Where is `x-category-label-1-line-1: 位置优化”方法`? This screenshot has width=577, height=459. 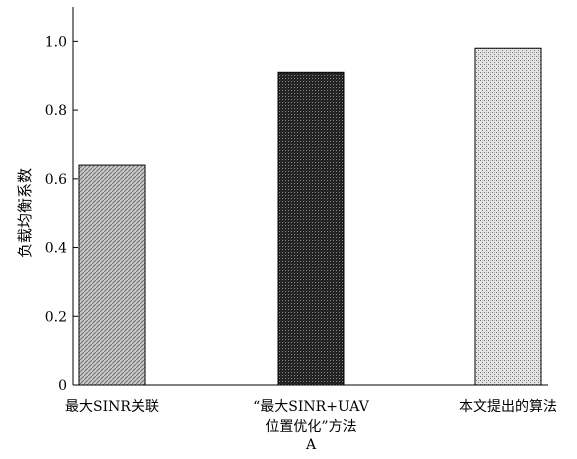 x-category-label-1-line-1: 位置优化”方法 is located at coordinates (310, 427).